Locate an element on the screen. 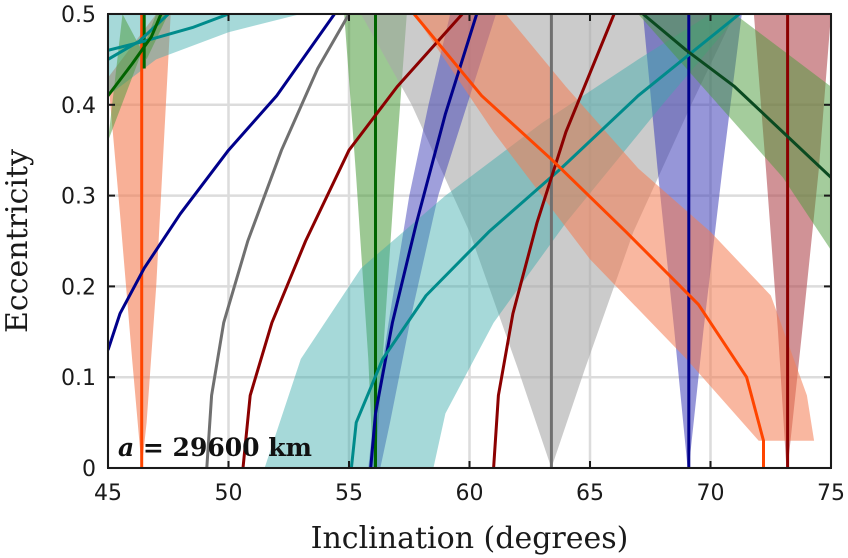 This screenshot has width=848, height=558. y-tick-label-4: 0.4 is located at coordinates (78, 106).